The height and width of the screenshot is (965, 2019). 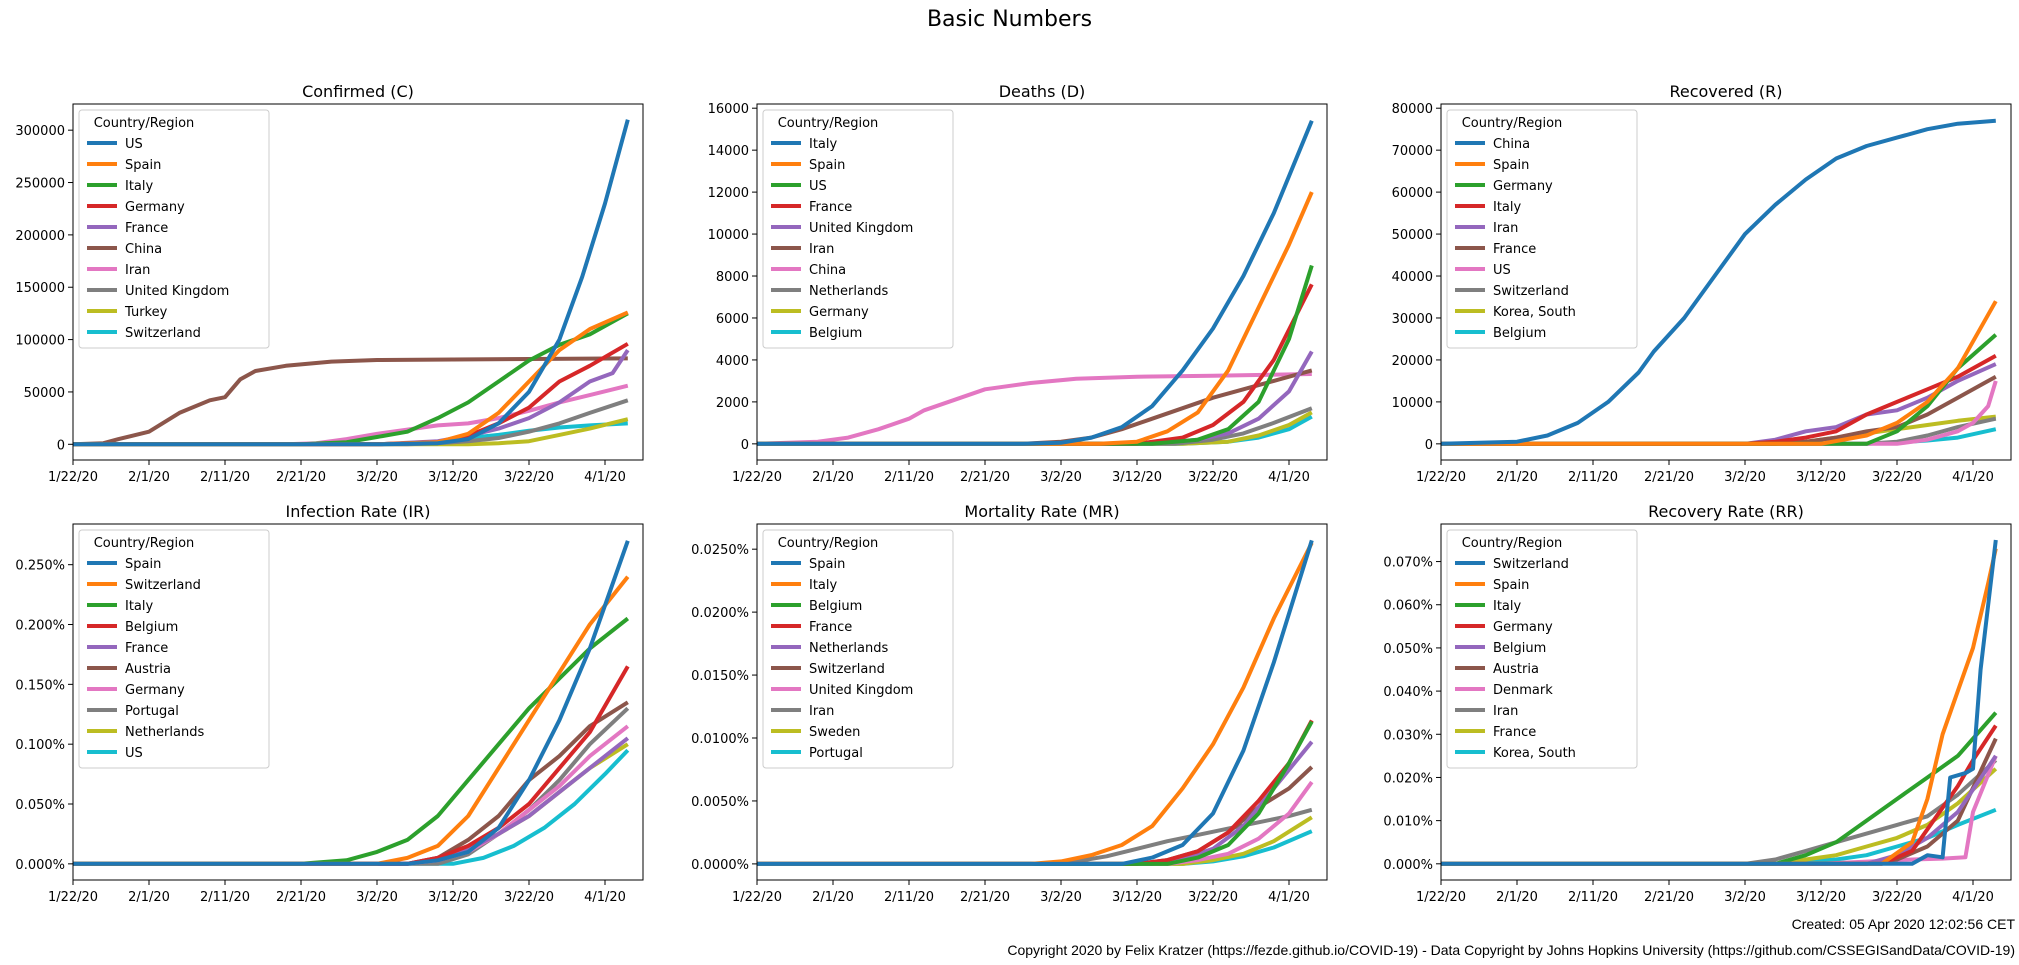 What do you see at coordinates (1523, 627) in the screenshot?
I see `legend-entry: Germany` at bounding box center [1523, 627].